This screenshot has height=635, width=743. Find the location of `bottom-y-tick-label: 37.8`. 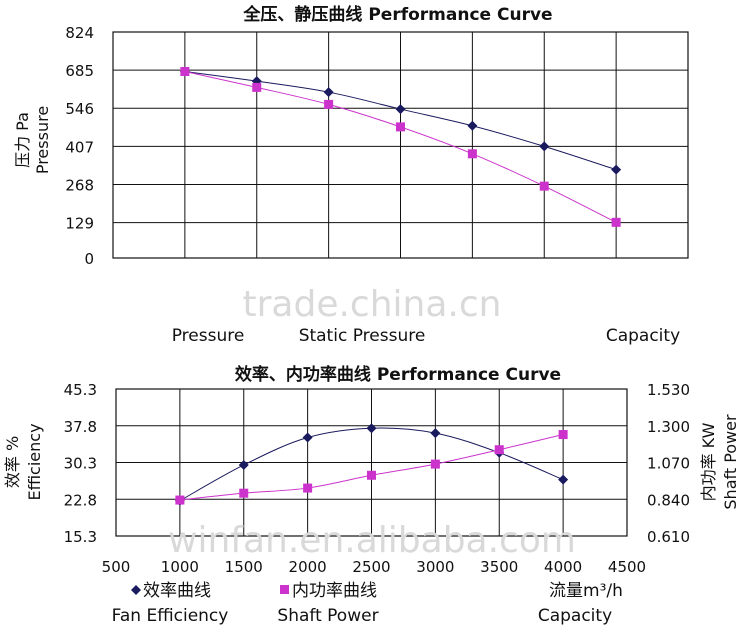

bottom-y-tick-label: 37.8 is located at coordinates (80, 427).